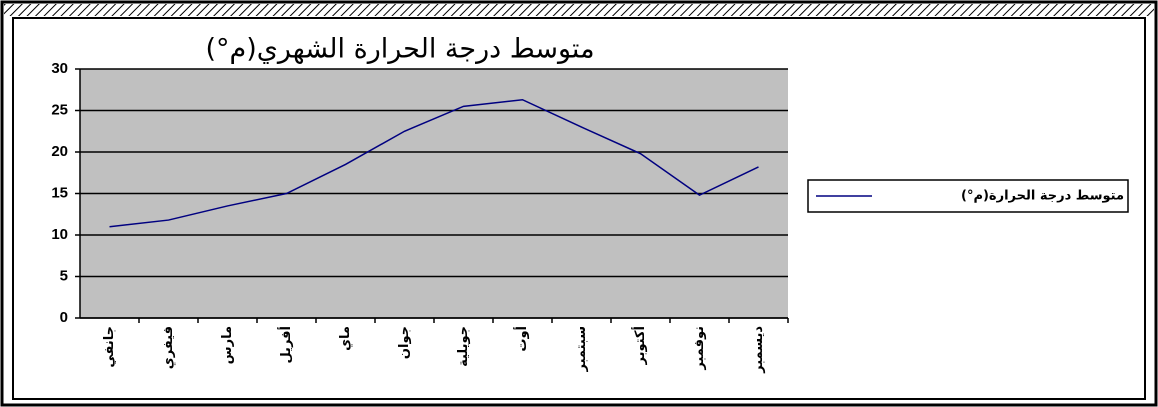 The height and width of the screenshot is (407, 1158). I want to click on x-tick-label: سبتمبر, so click(581, 349).